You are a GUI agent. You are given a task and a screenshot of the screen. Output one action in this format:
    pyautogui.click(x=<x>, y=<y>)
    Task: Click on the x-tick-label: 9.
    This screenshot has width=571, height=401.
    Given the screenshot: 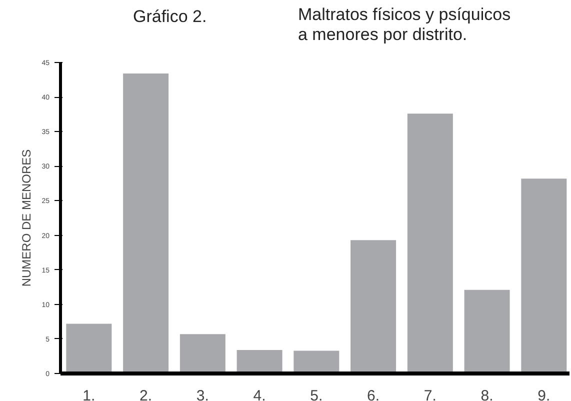 What is the action you would take?
    pyautogui.click(x=544, y=394)
    